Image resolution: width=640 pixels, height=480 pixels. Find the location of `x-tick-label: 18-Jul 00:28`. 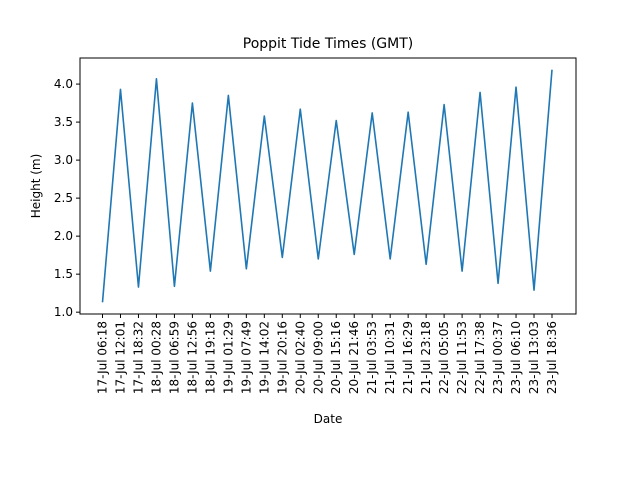

x-tick-label: 18-Jul 00:28 is located at coordinates (156, 357).